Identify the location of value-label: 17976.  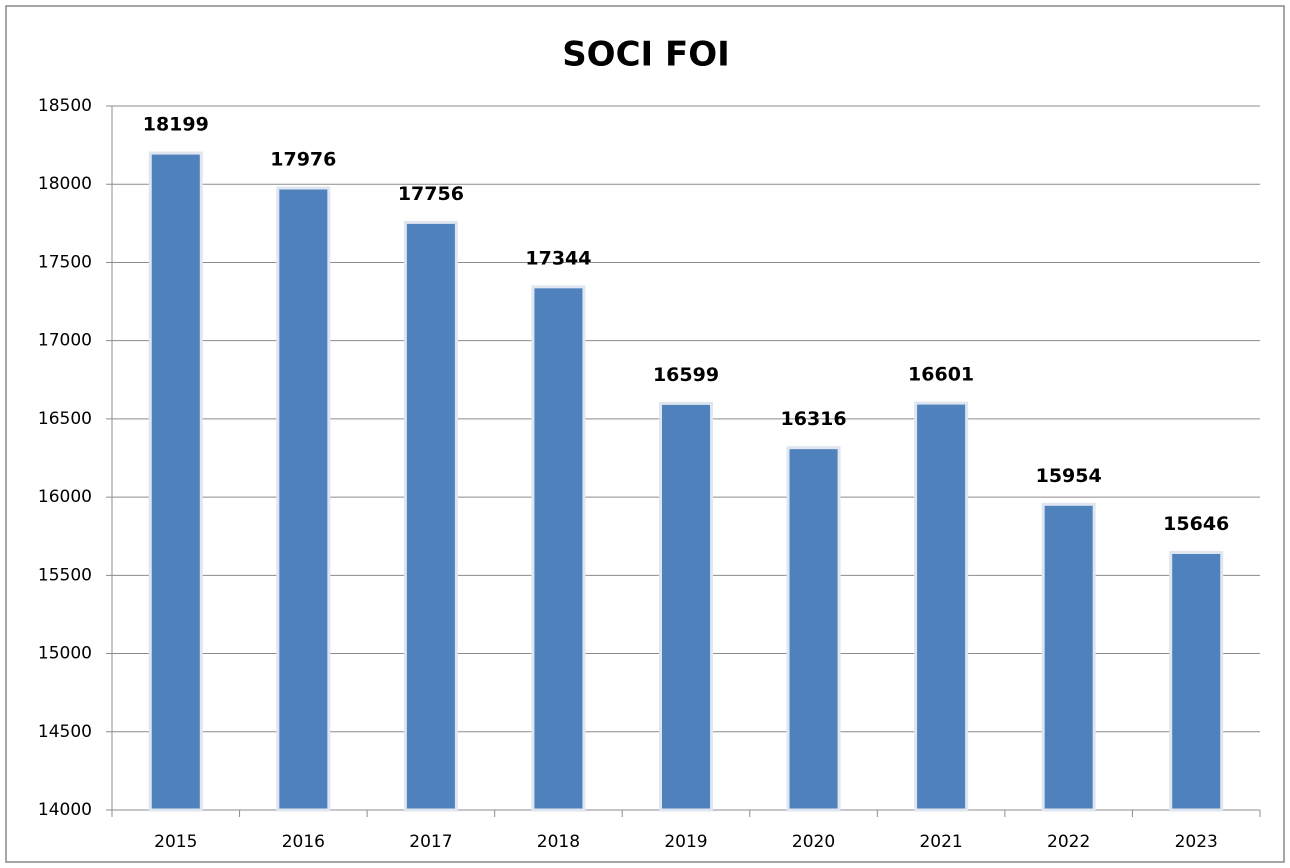
(303, 159).